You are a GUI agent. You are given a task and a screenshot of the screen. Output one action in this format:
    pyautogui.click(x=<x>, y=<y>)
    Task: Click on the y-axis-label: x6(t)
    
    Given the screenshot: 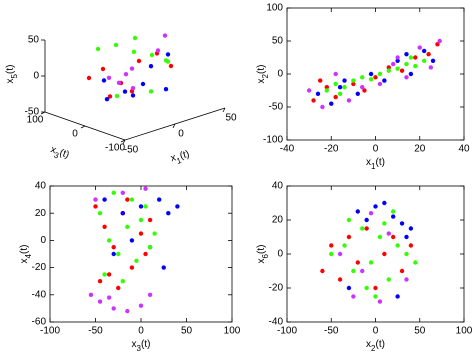 What is the action you would take?
    pyautogui.click(x=263, y=254)
    